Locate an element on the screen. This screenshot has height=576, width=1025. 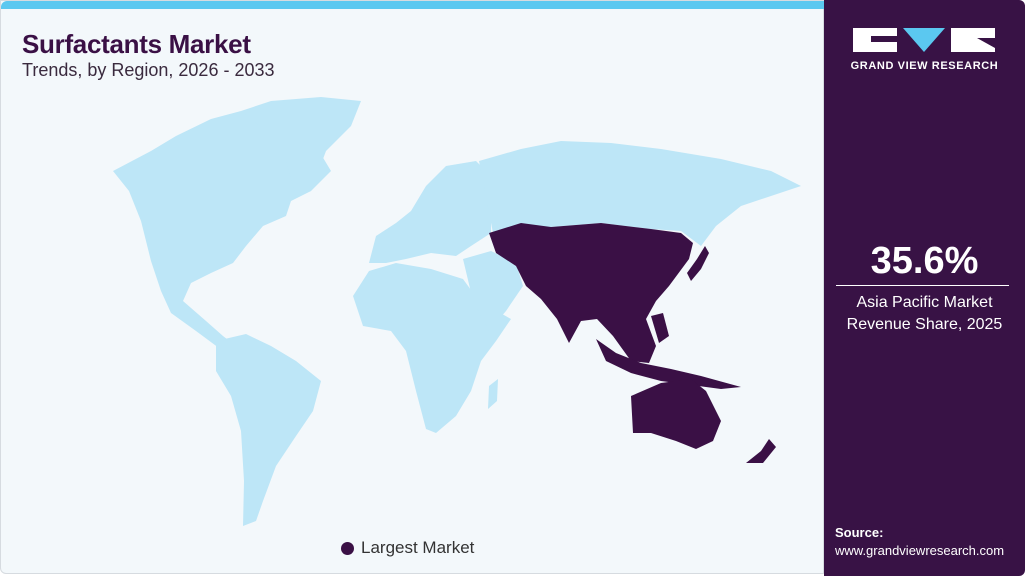
page-title: Surfactants Market is located at coordinates (136, 44).